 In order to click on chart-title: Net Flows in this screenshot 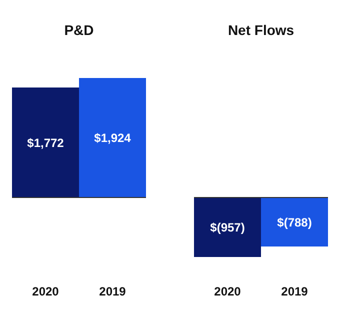, I will do `click(261, 30)`.